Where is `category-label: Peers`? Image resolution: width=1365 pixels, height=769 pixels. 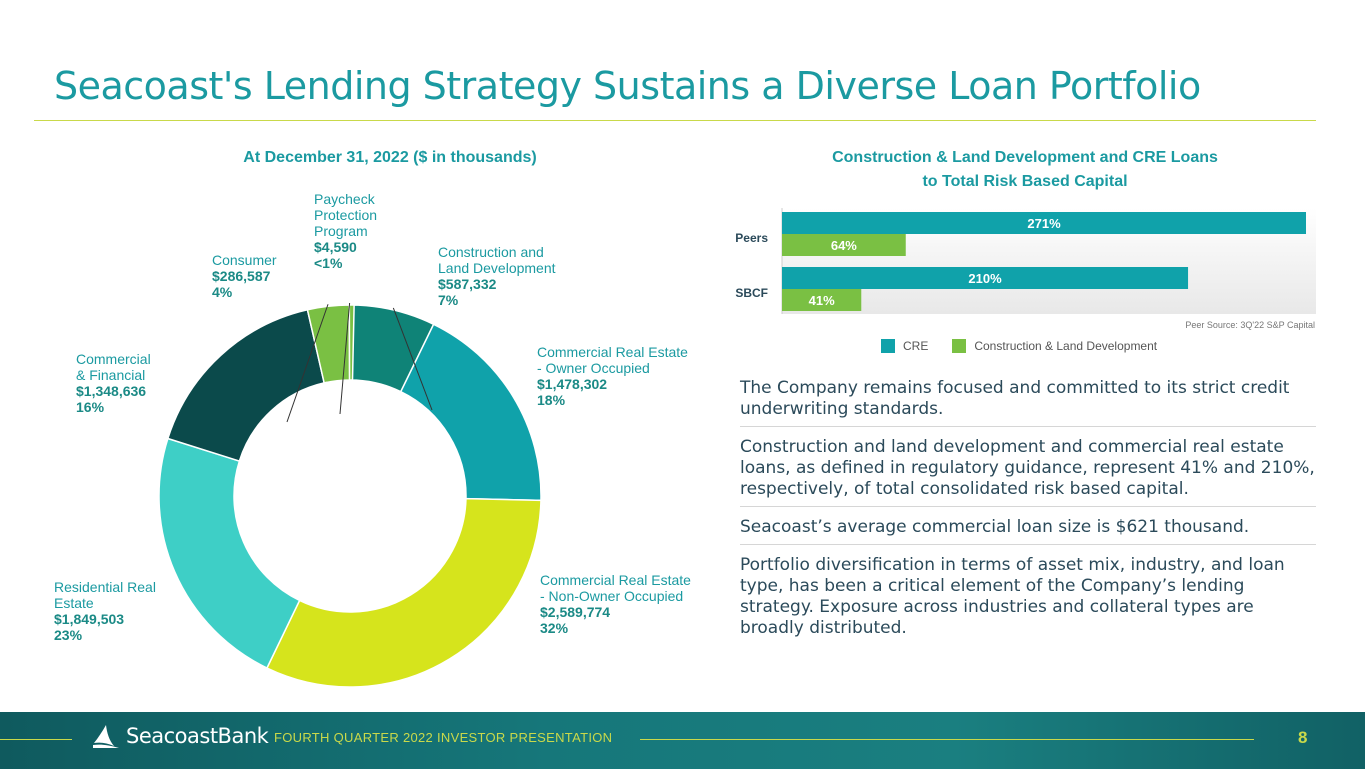
category-label: Peers is located at coordinates (751, 238).